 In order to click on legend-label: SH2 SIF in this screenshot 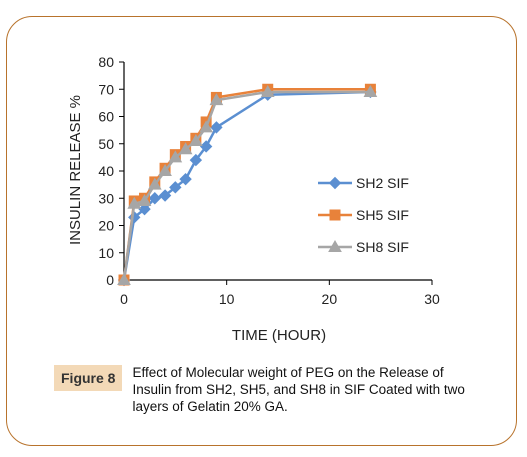, I will do `click(382, 183)`.